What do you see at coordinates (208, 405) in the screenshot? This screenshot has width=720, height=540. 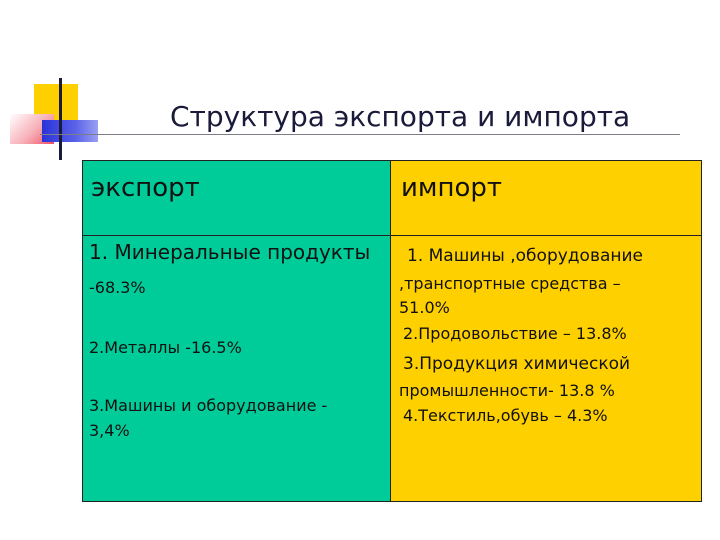 I see `export-item: 3.Машины и оборудование -` at bounding box center [208, 405].